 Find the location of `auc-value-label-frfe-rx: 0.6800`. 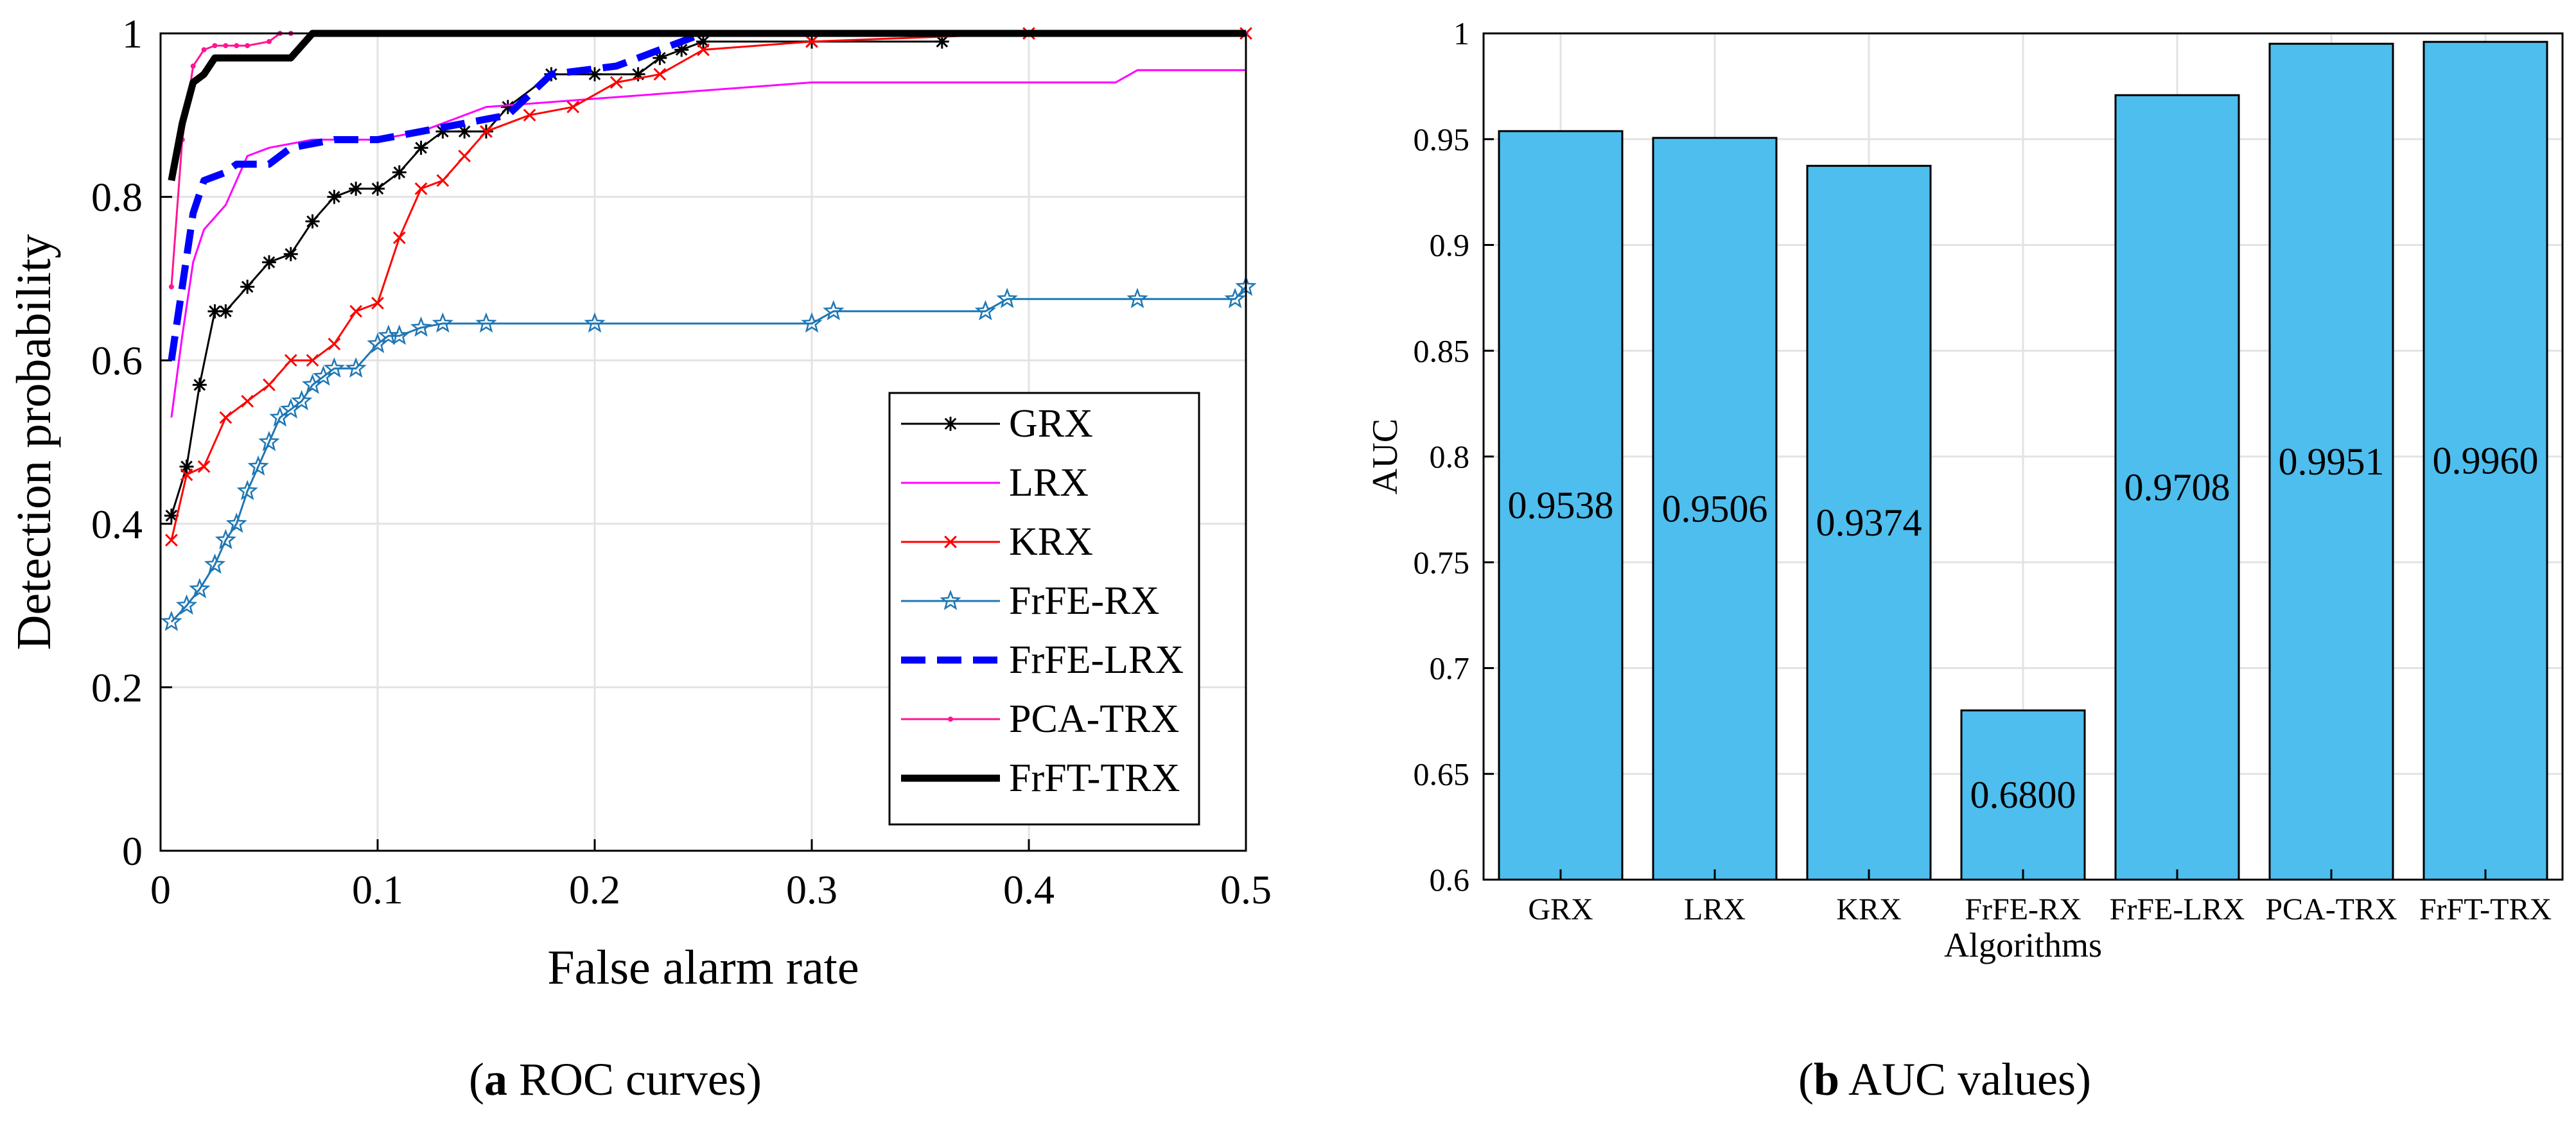

auc-value-label-frfe-rx: 0.6800 is located at coordinates (2023, 795).